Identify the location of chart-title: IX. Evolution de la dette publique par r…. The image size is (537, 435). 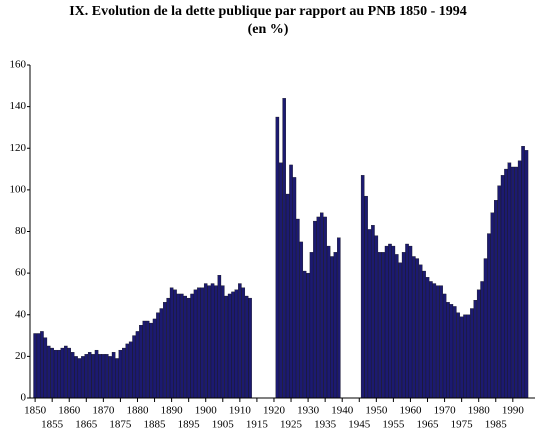
(268, 11).